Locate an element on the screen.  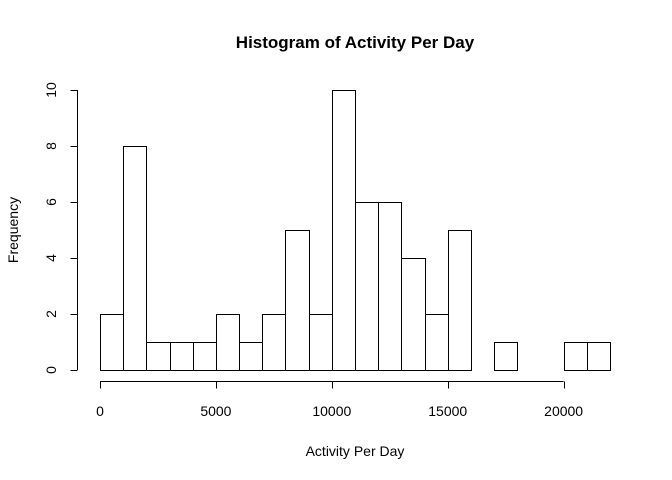
x-tick-label: 20000 is located at coordinates (563, 411).